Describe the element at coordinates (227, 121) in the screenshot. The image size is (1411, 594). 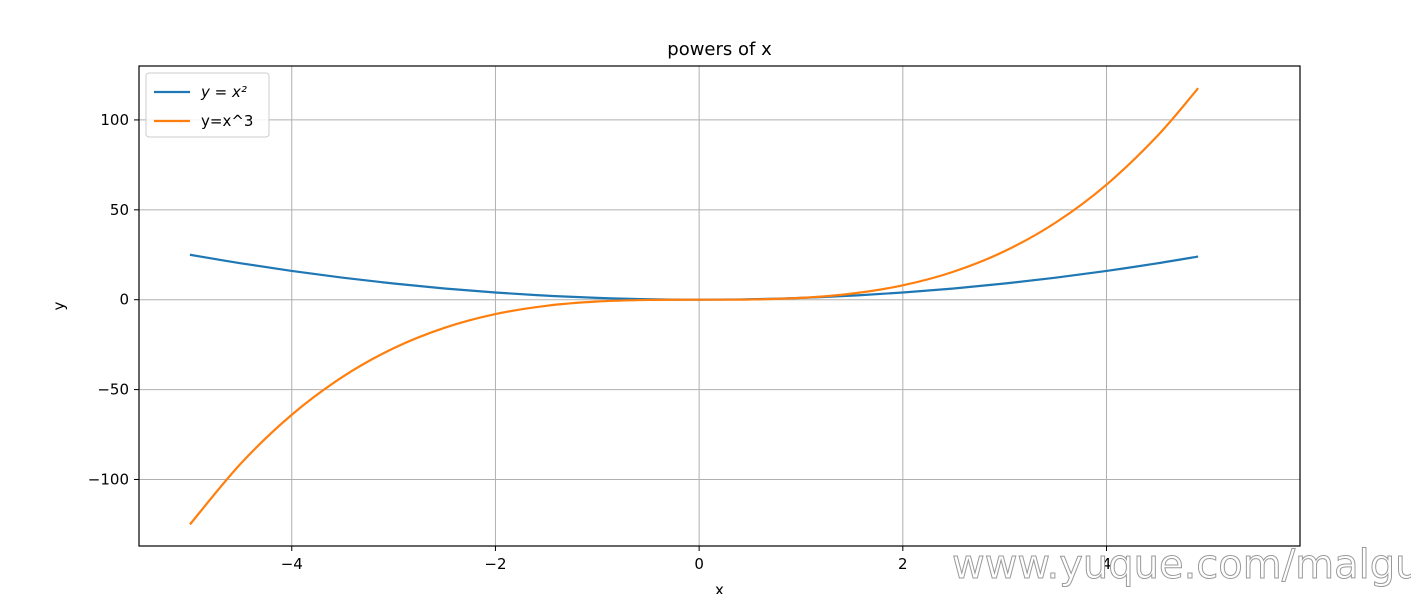
I see `legend-entry-label: y=x^3` at that location.